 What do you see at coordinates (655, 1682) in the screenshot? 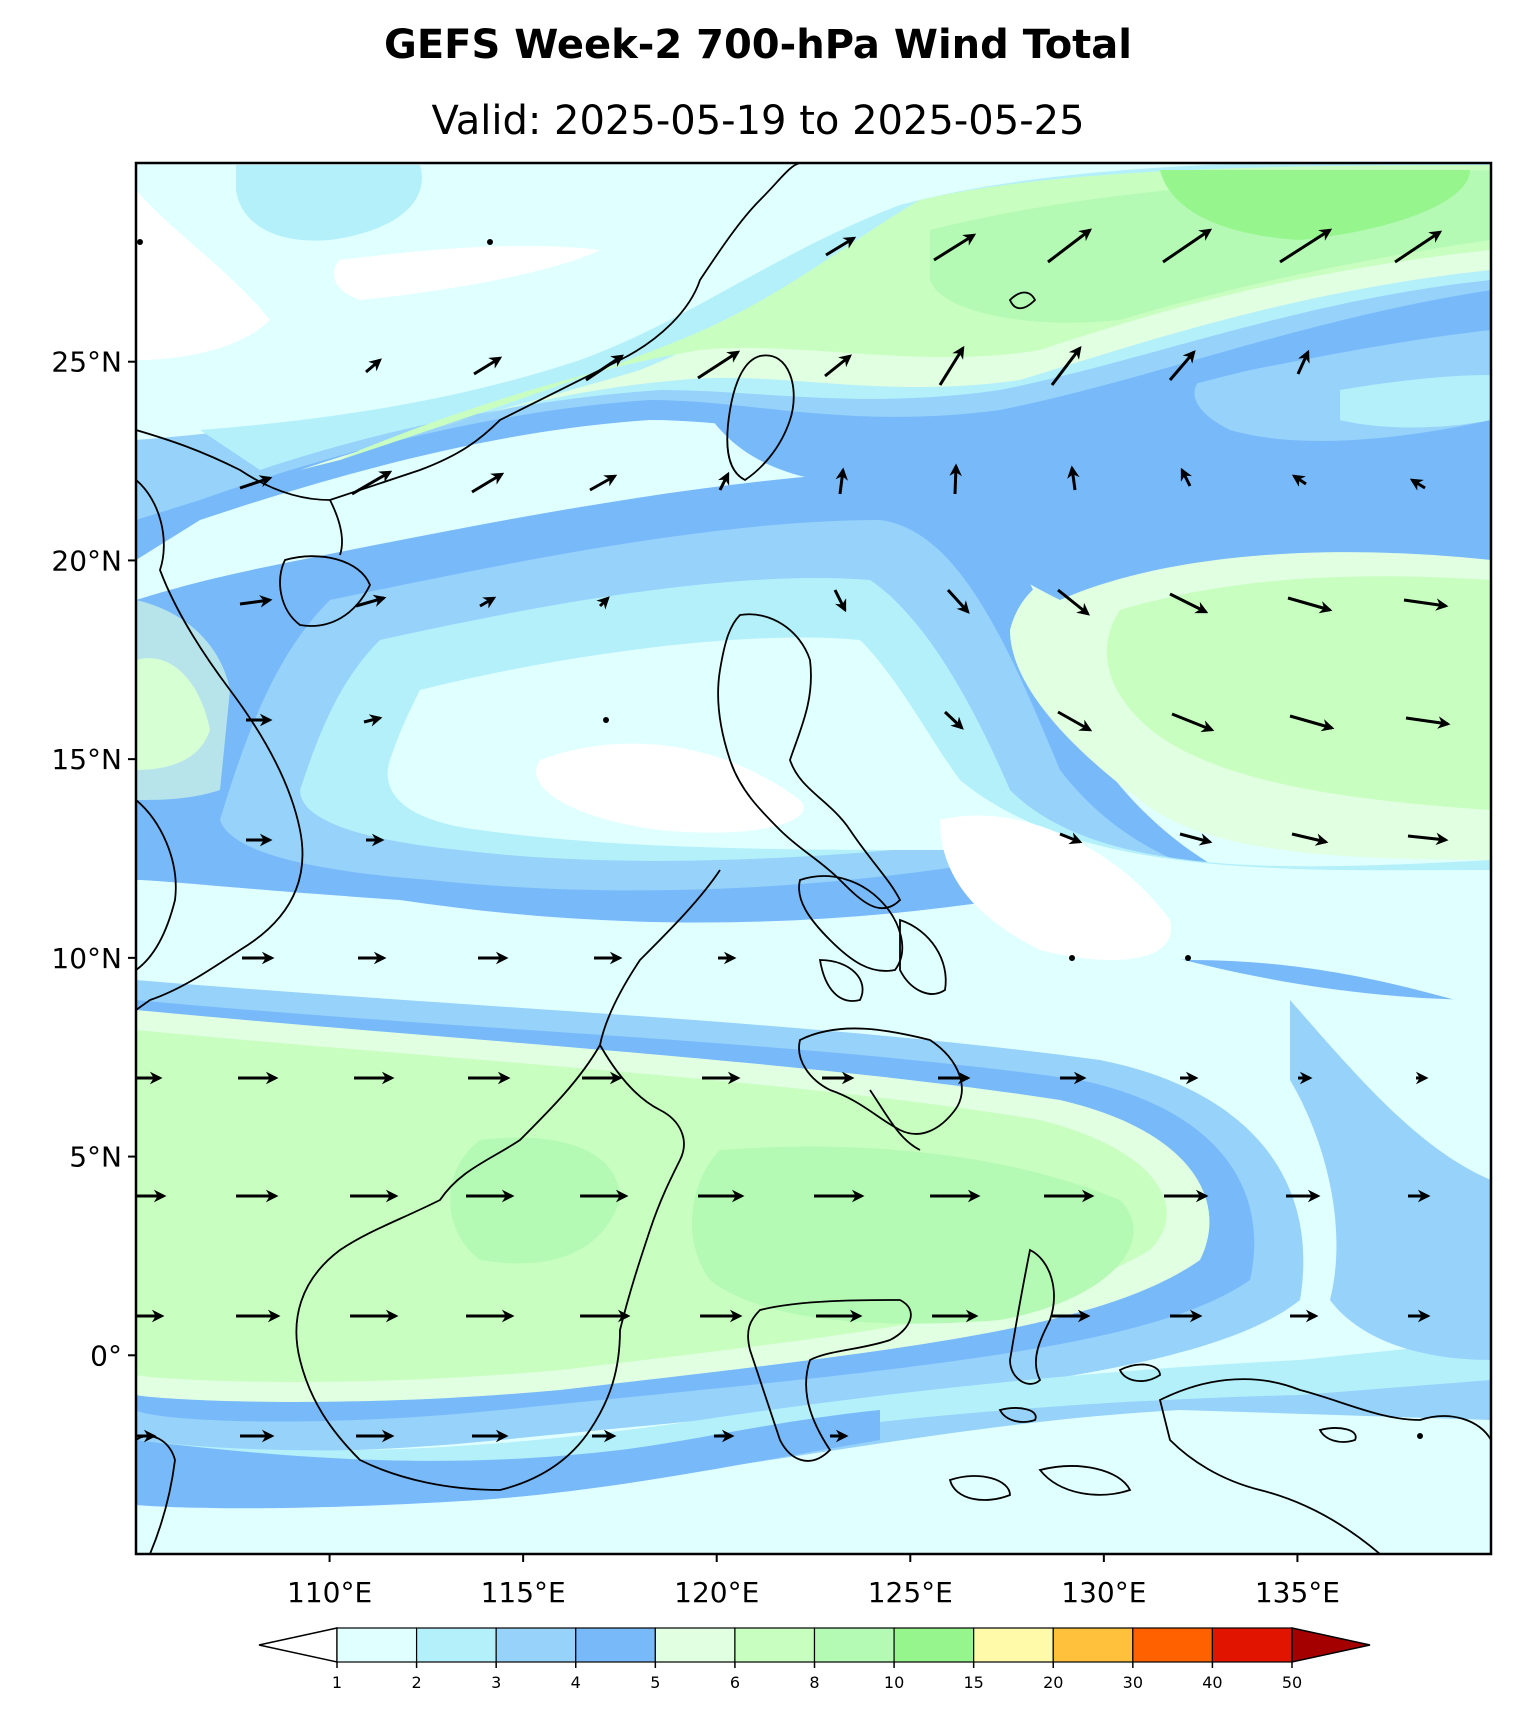
I see `colorbar-level-label: 5` at bounding box center [655, 1682].